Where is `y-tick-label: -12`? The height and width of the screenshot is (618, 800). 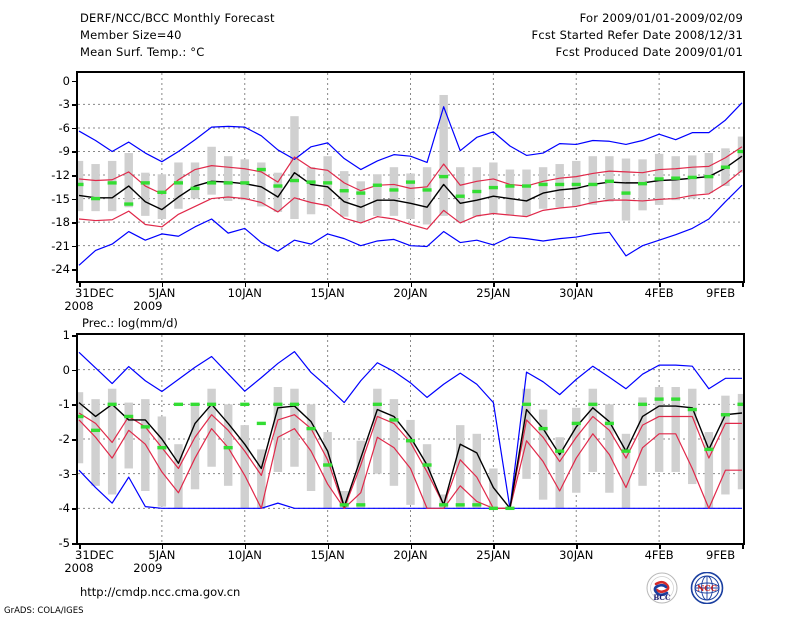 y-tick-label: -12 is located at coordinates (60, 175).